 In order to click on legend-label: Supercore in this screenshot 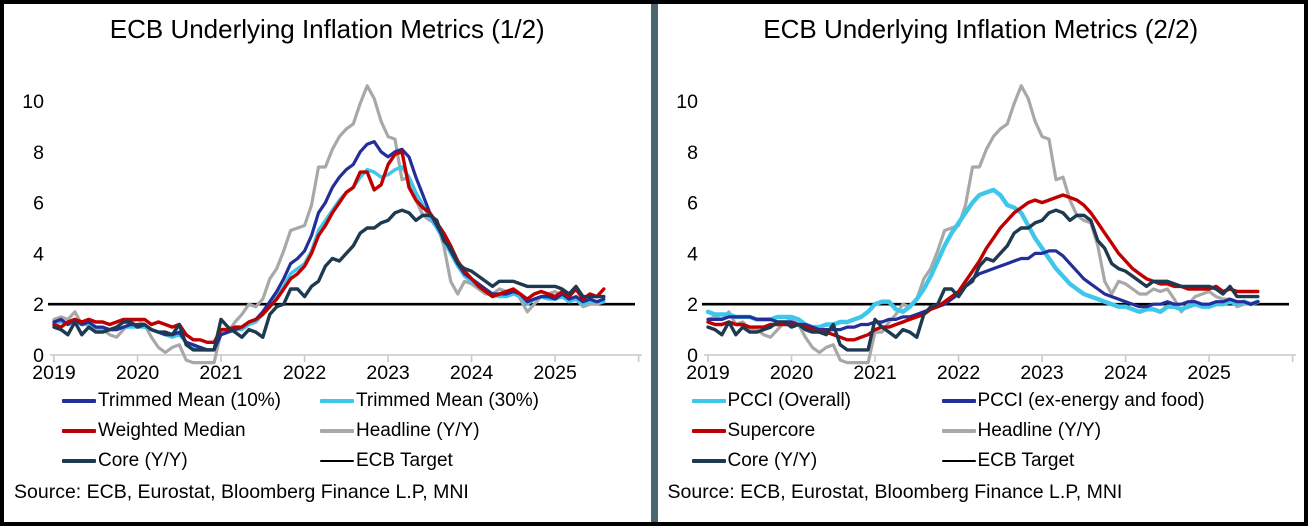, I will do `click(771, 430)`.